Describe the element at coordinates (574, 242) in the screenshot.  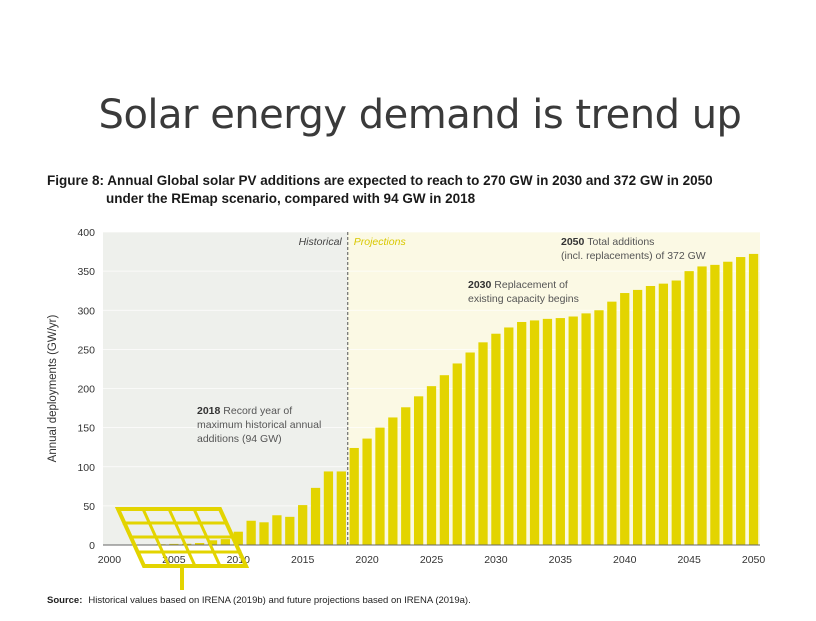
I see `annotation-2050-year: 2050` at that location.